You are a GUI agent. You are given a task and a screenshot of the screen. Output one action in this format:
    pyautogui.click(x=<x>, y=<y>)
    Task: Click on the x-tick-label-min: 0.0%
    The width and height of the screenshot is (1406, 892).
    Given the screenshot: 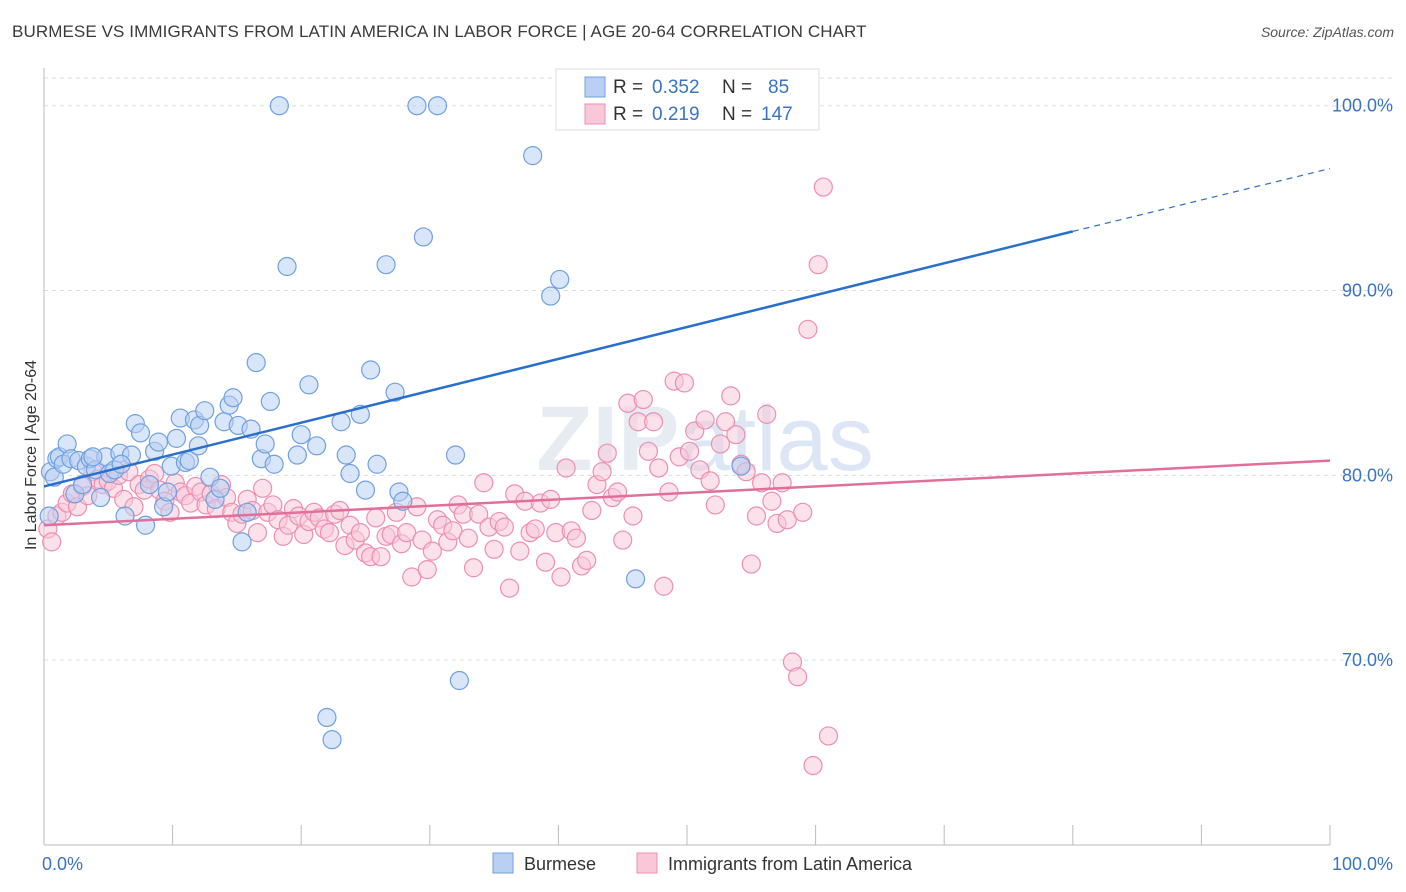 What is the action you would take?
    pyautogui.click(x=62, y=864)
    